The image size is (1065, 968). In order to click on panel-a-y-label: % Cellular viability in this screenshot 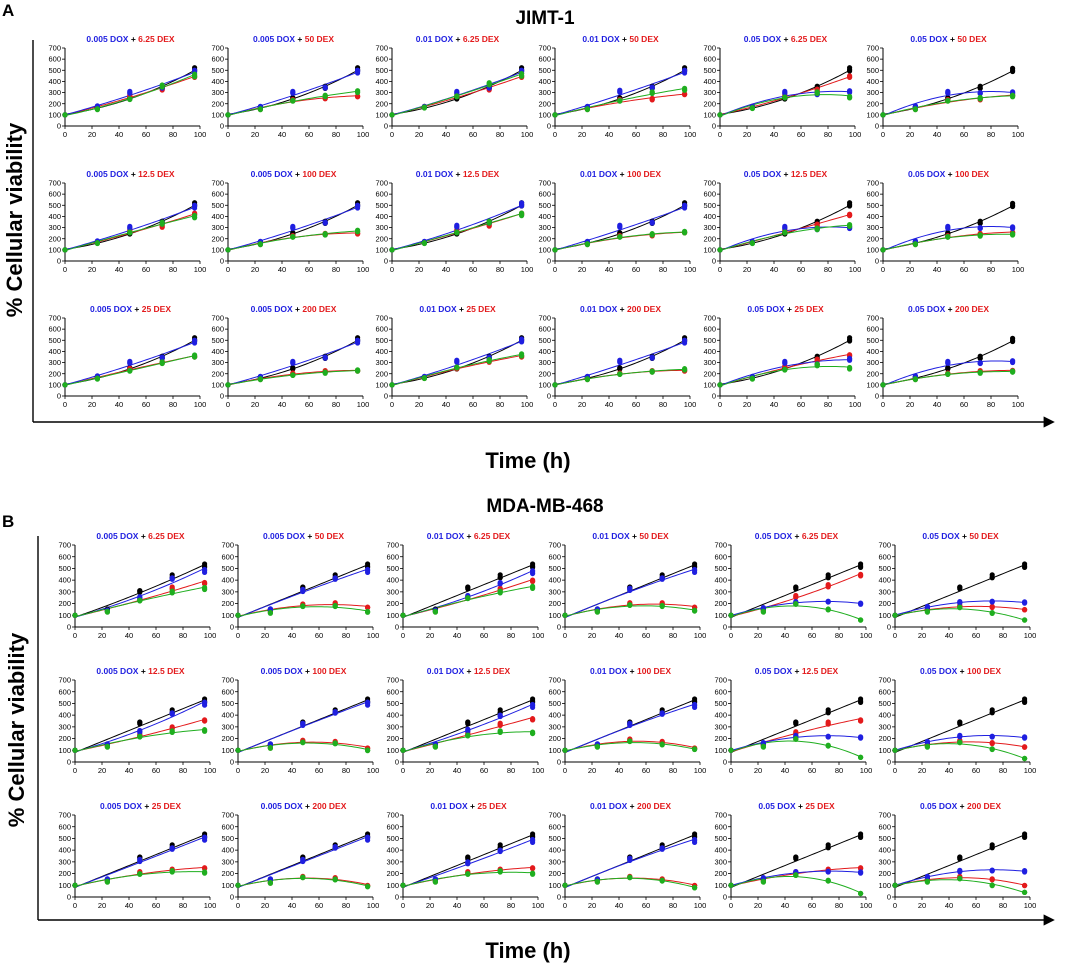, I will do `click(14, 219)`.